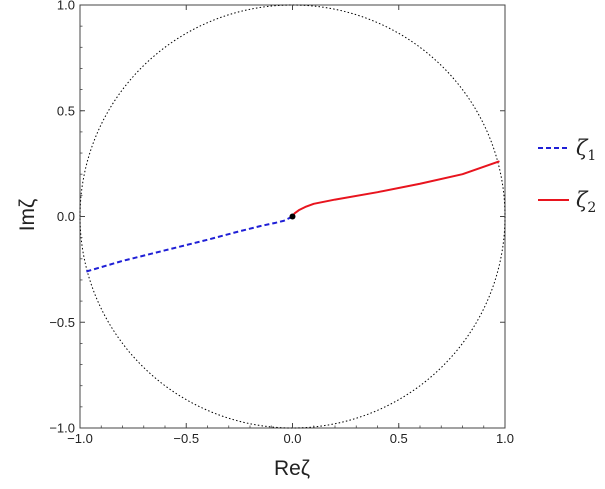  I want to click on x-tick-label: −0.5, so click(186, 438).